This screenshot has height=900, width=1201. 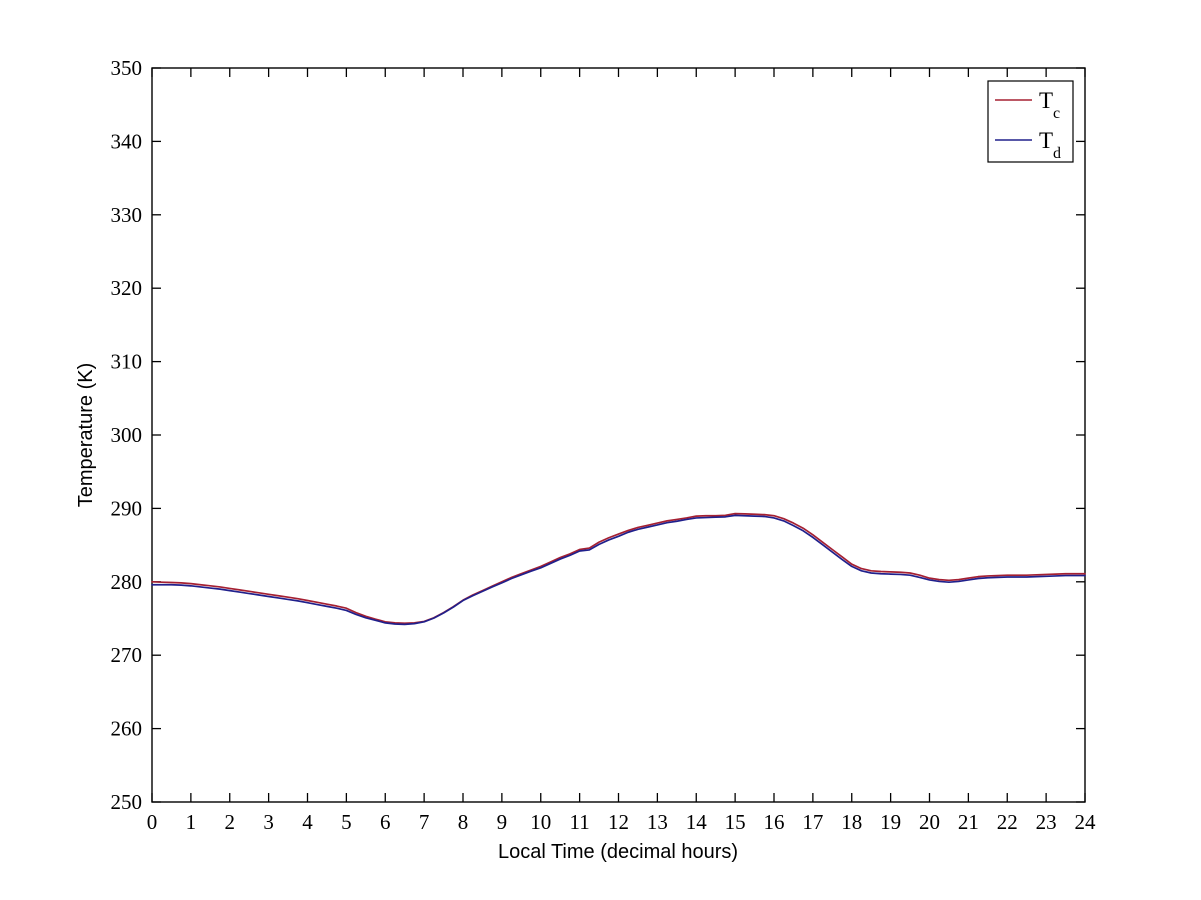 I want to click on x-axis-tick-labels: 0 1 2 3 4 5 6 7 8 9 10 11 12 13 14 15 16 17 18 19 20 21 22 23 24, so click(x=621, y=822).